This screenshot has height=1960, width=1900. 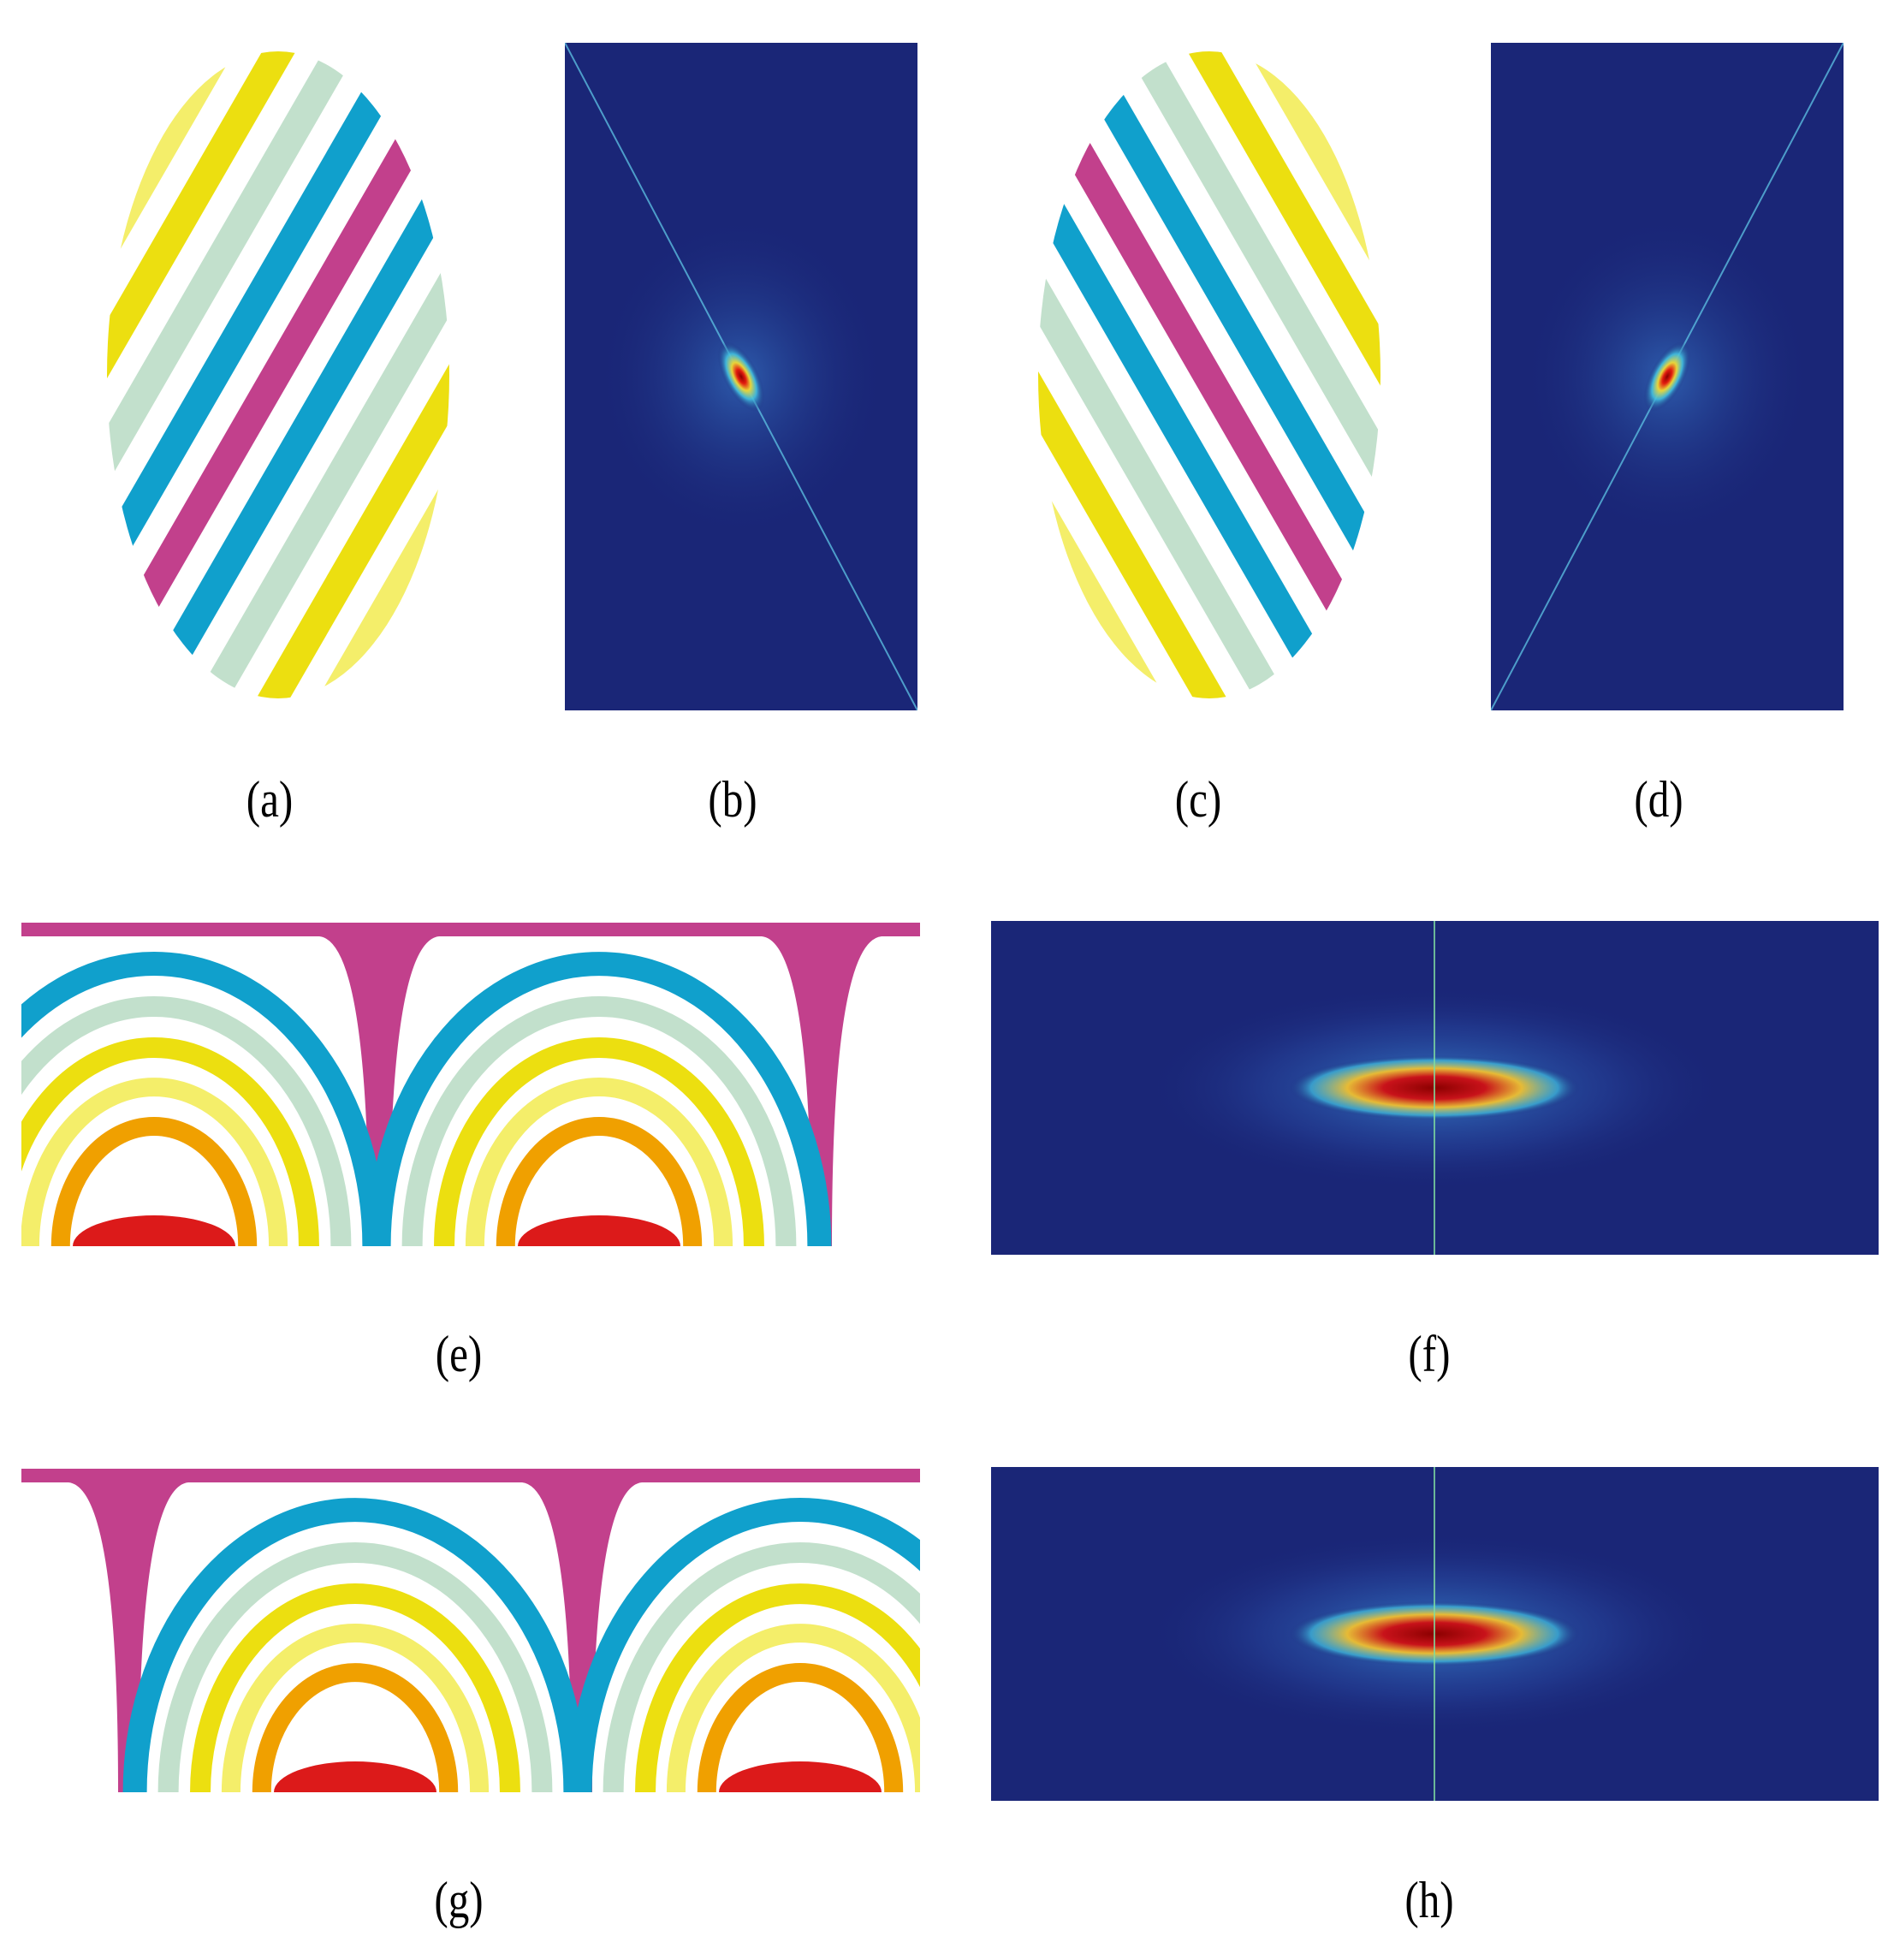 I want to click on caption-a: (a), so click(x=270, y=799).